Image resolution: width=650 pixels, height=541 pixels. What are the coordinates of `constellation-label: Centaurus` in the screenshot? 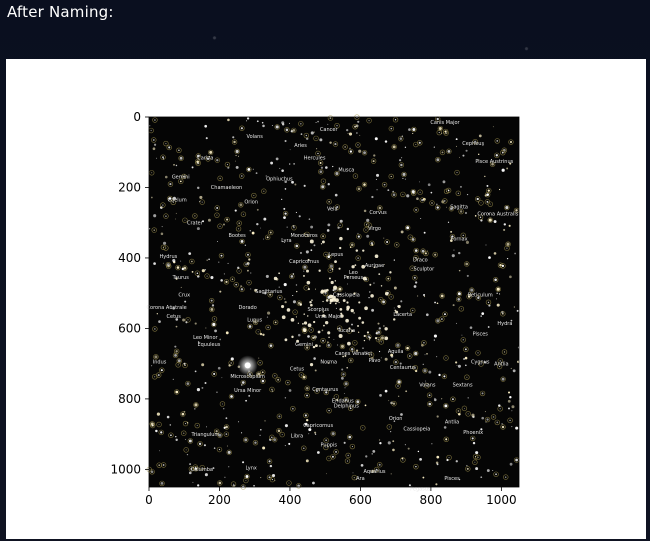 It's located at (403, 368).